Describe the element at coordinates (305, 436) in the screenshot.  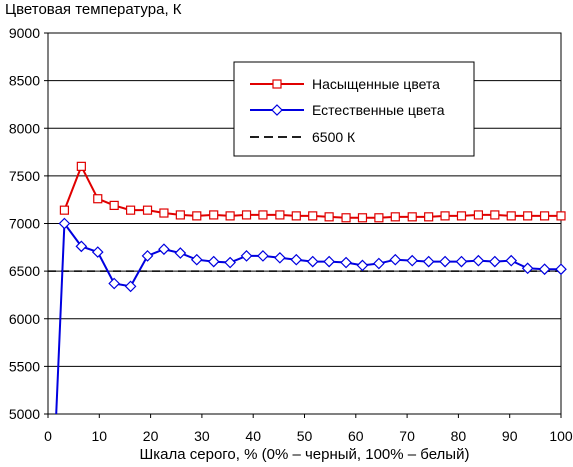
I see `x-tick-label: 50` at that location.